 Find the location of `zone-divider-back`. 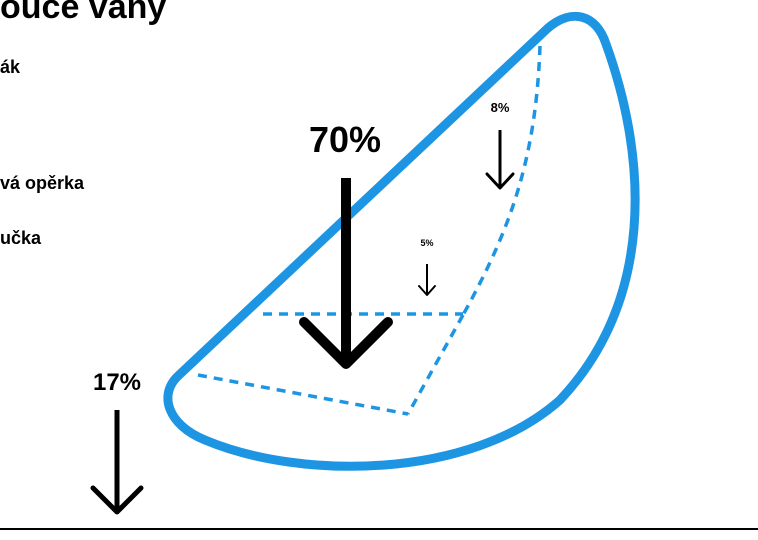

zone-divider-back is located at coordinates (501, 180).